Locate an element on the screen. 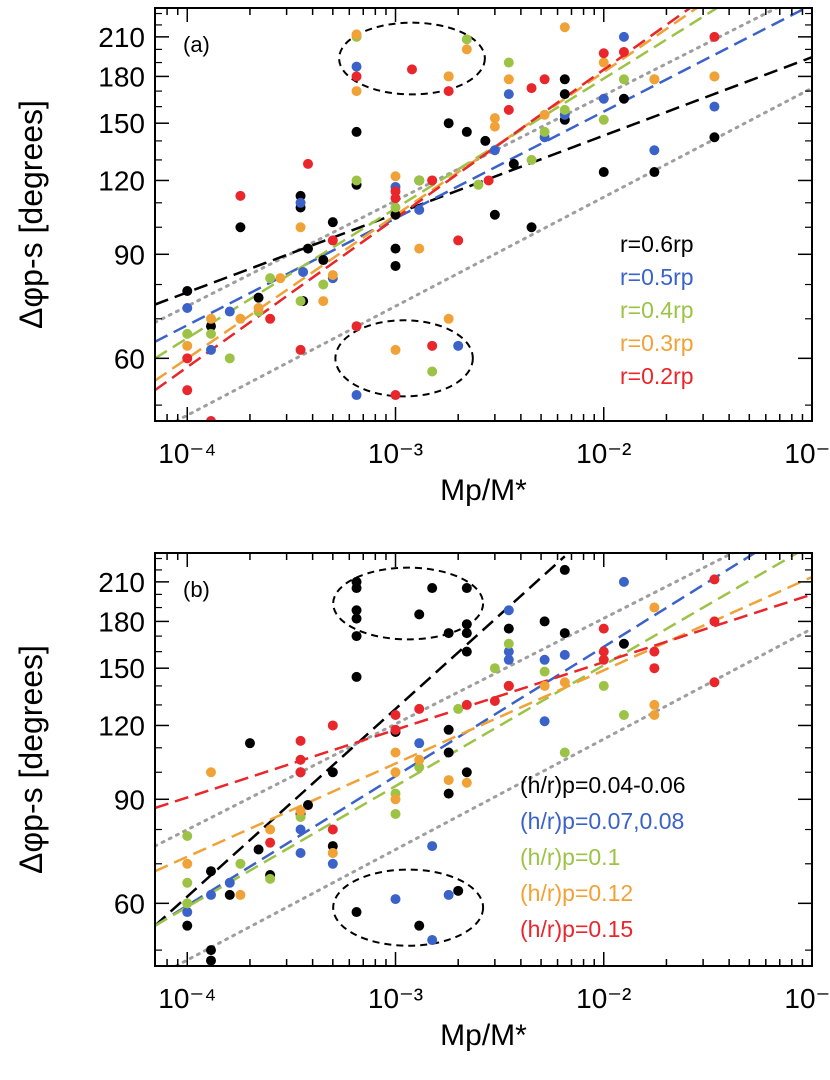 Image resolution: width=830 pixels, height=1080 pixels. panel-b-legend-entry-h-r-p-0-1: (h/r)p=0.1 is located at coordinates (570, 857).